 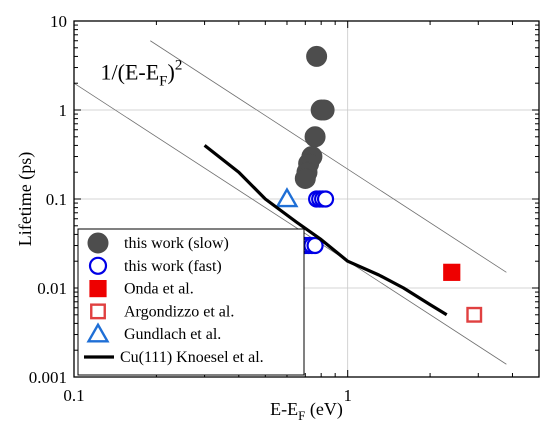 I want to click on legend-item: this work (slow), so click(x=158, y=243).